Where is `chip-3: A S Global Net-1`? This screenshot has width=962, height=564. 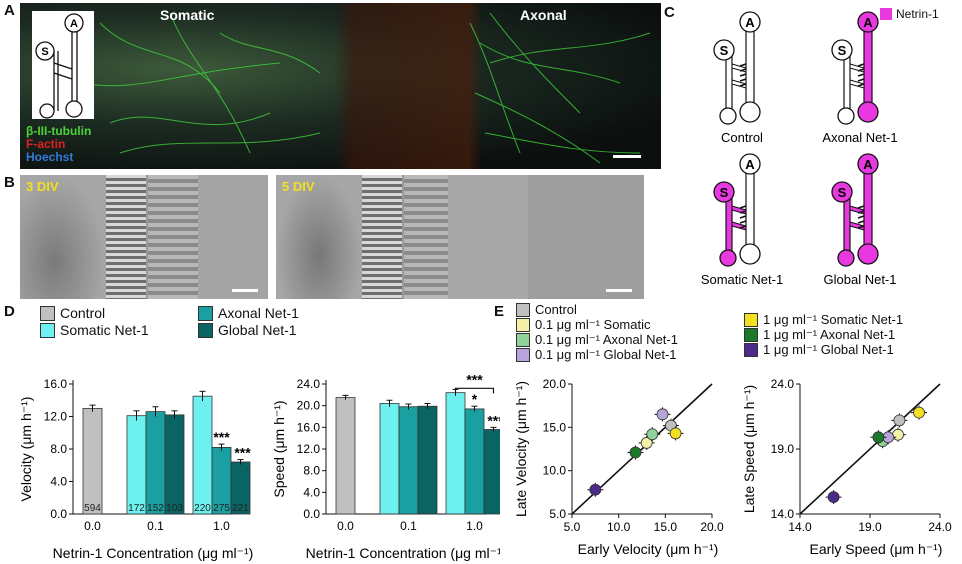
chip-3: A S Global Net-1 is located at coordinates (860, 220).